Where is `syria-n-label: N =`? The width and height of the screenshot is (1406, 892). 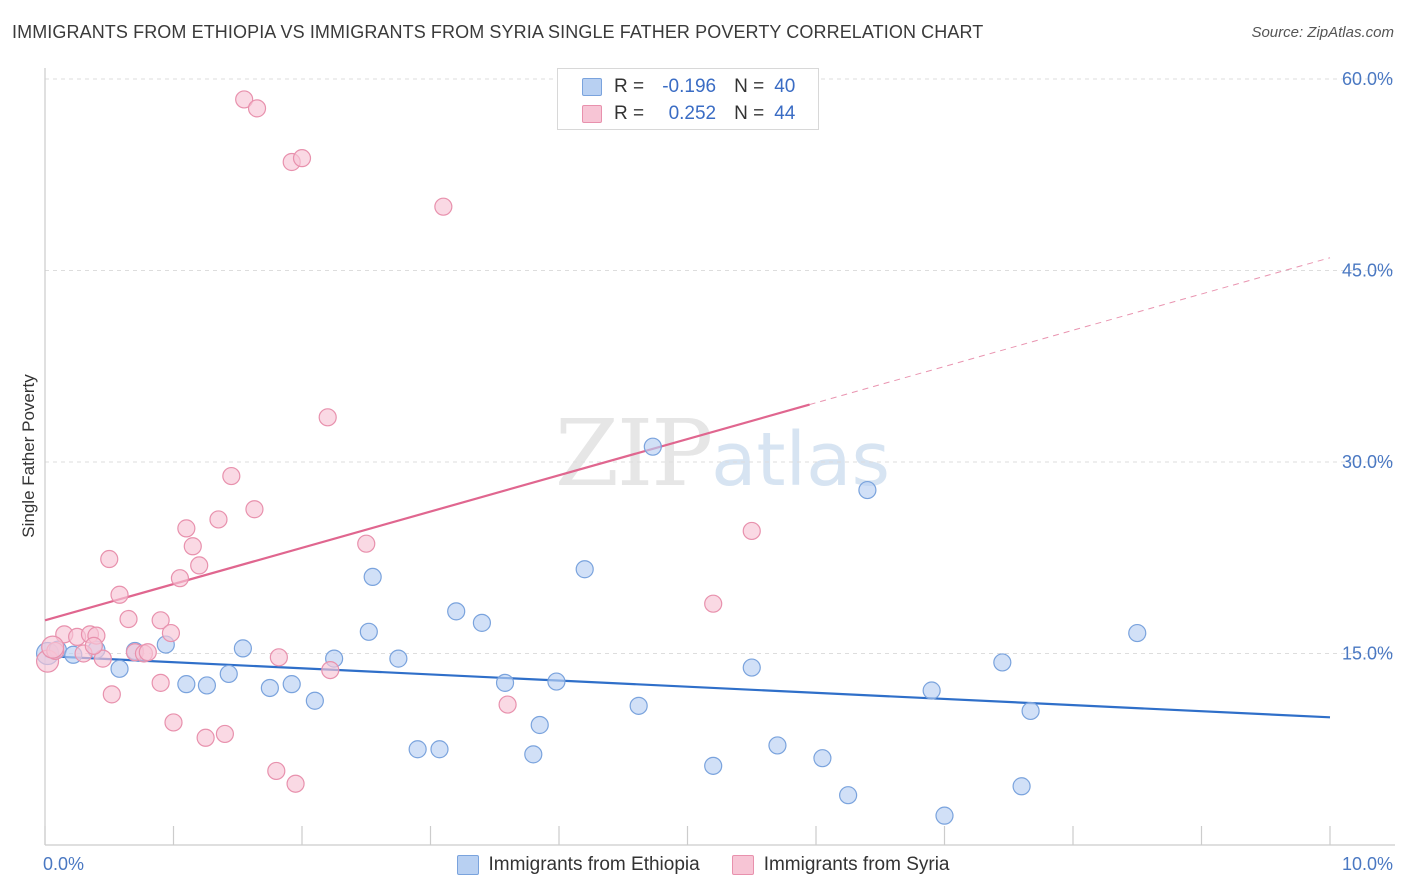
syria-n-label: N = is located at coordinates (749, 113).